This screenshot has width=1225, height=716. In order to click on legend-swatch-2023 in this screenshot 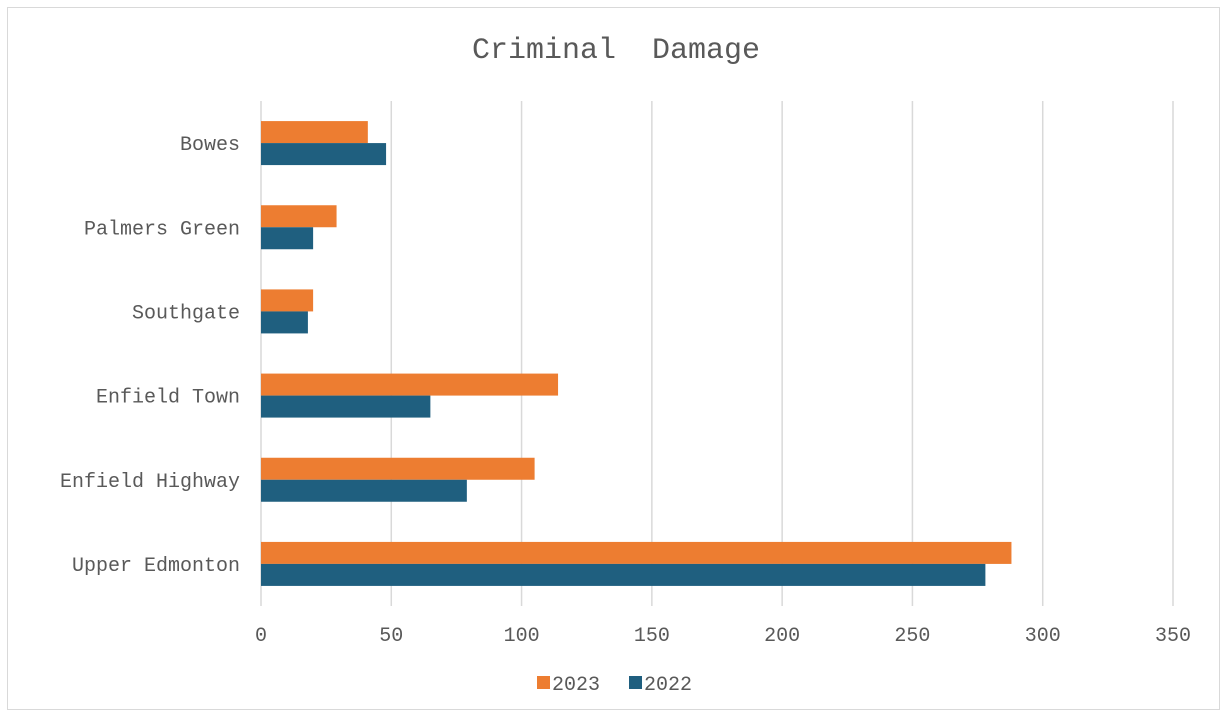, I will do `click(543, 682)`.